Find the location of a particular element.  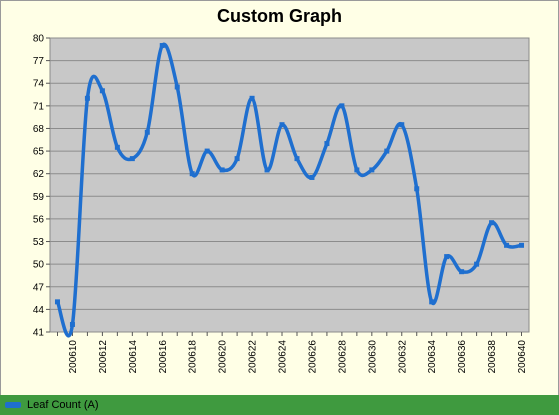

x-tick-label: 200638 is located at coordinates (492, 357).